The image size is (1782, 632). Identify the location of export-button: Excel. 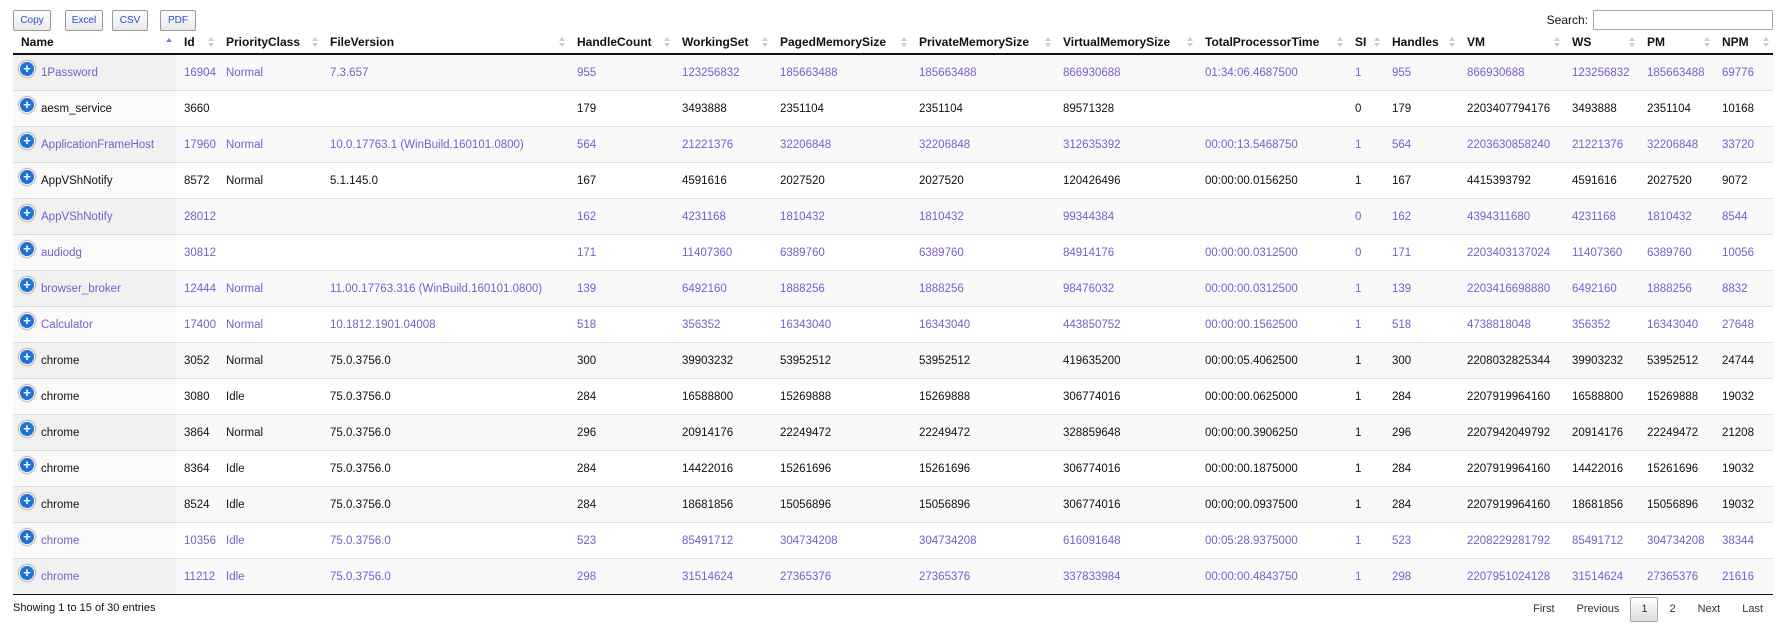
(84, 20).